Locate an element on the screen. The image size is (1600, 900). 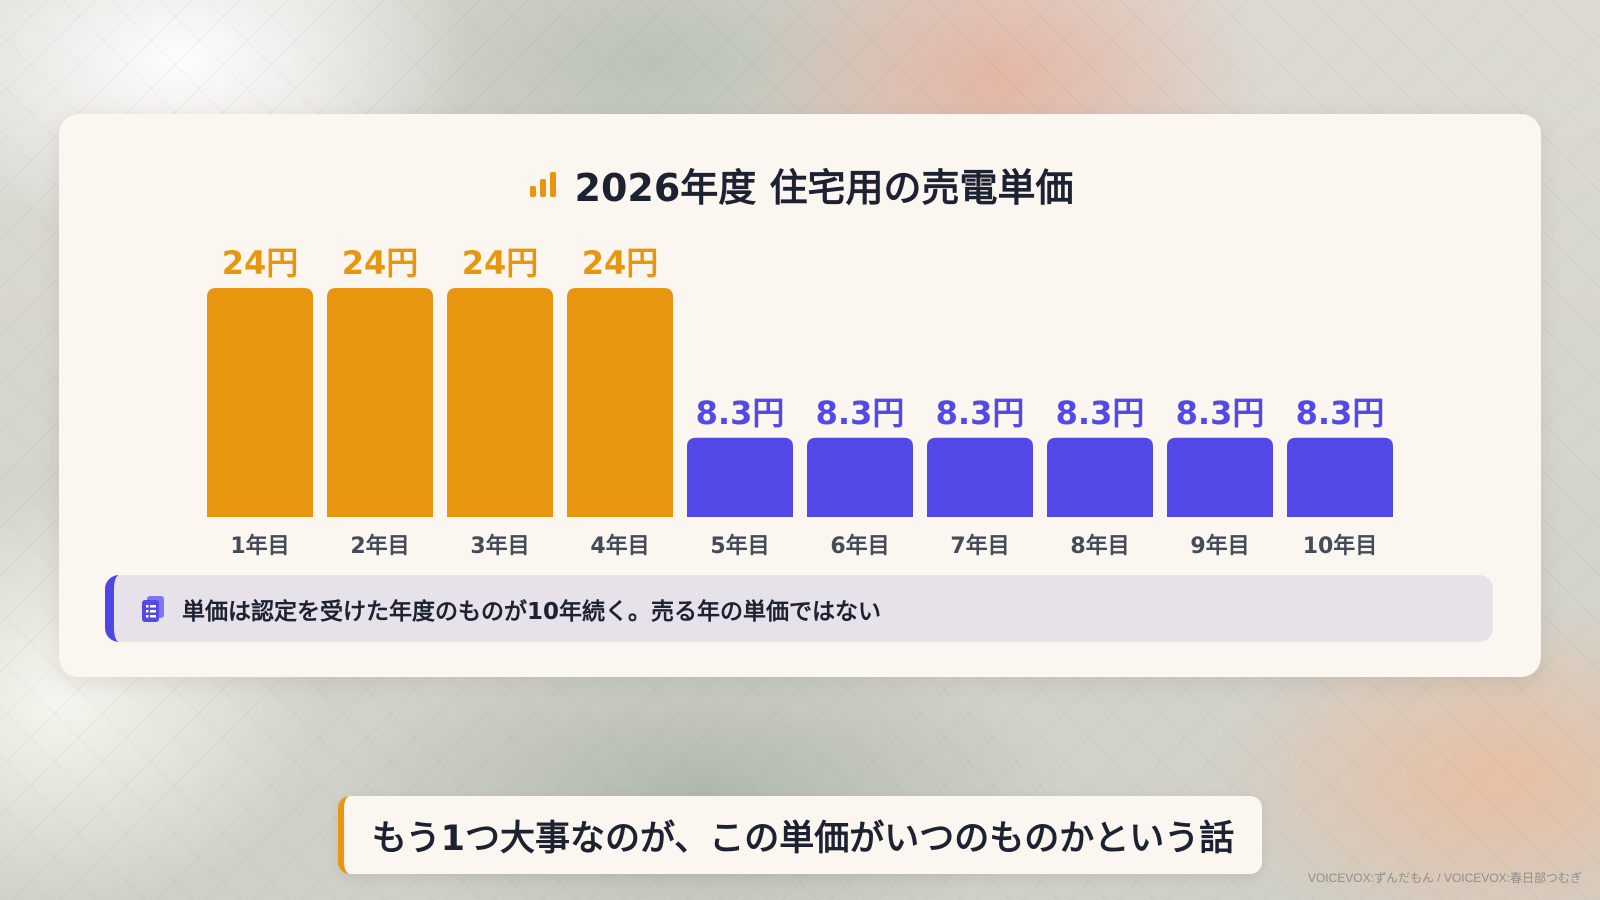
clipboard-icon is located at coordinates (153, 608).